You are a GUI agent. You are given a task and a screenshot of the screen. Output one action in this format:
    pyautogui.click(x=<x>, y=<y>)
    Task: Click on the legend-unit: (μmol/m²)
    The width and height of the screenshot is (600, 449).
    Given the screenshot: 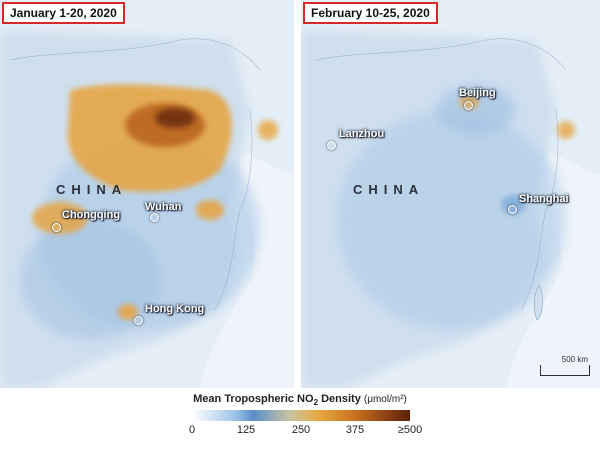 What is the action you would take?
    pyautogui.click(x=385, y=399)
    